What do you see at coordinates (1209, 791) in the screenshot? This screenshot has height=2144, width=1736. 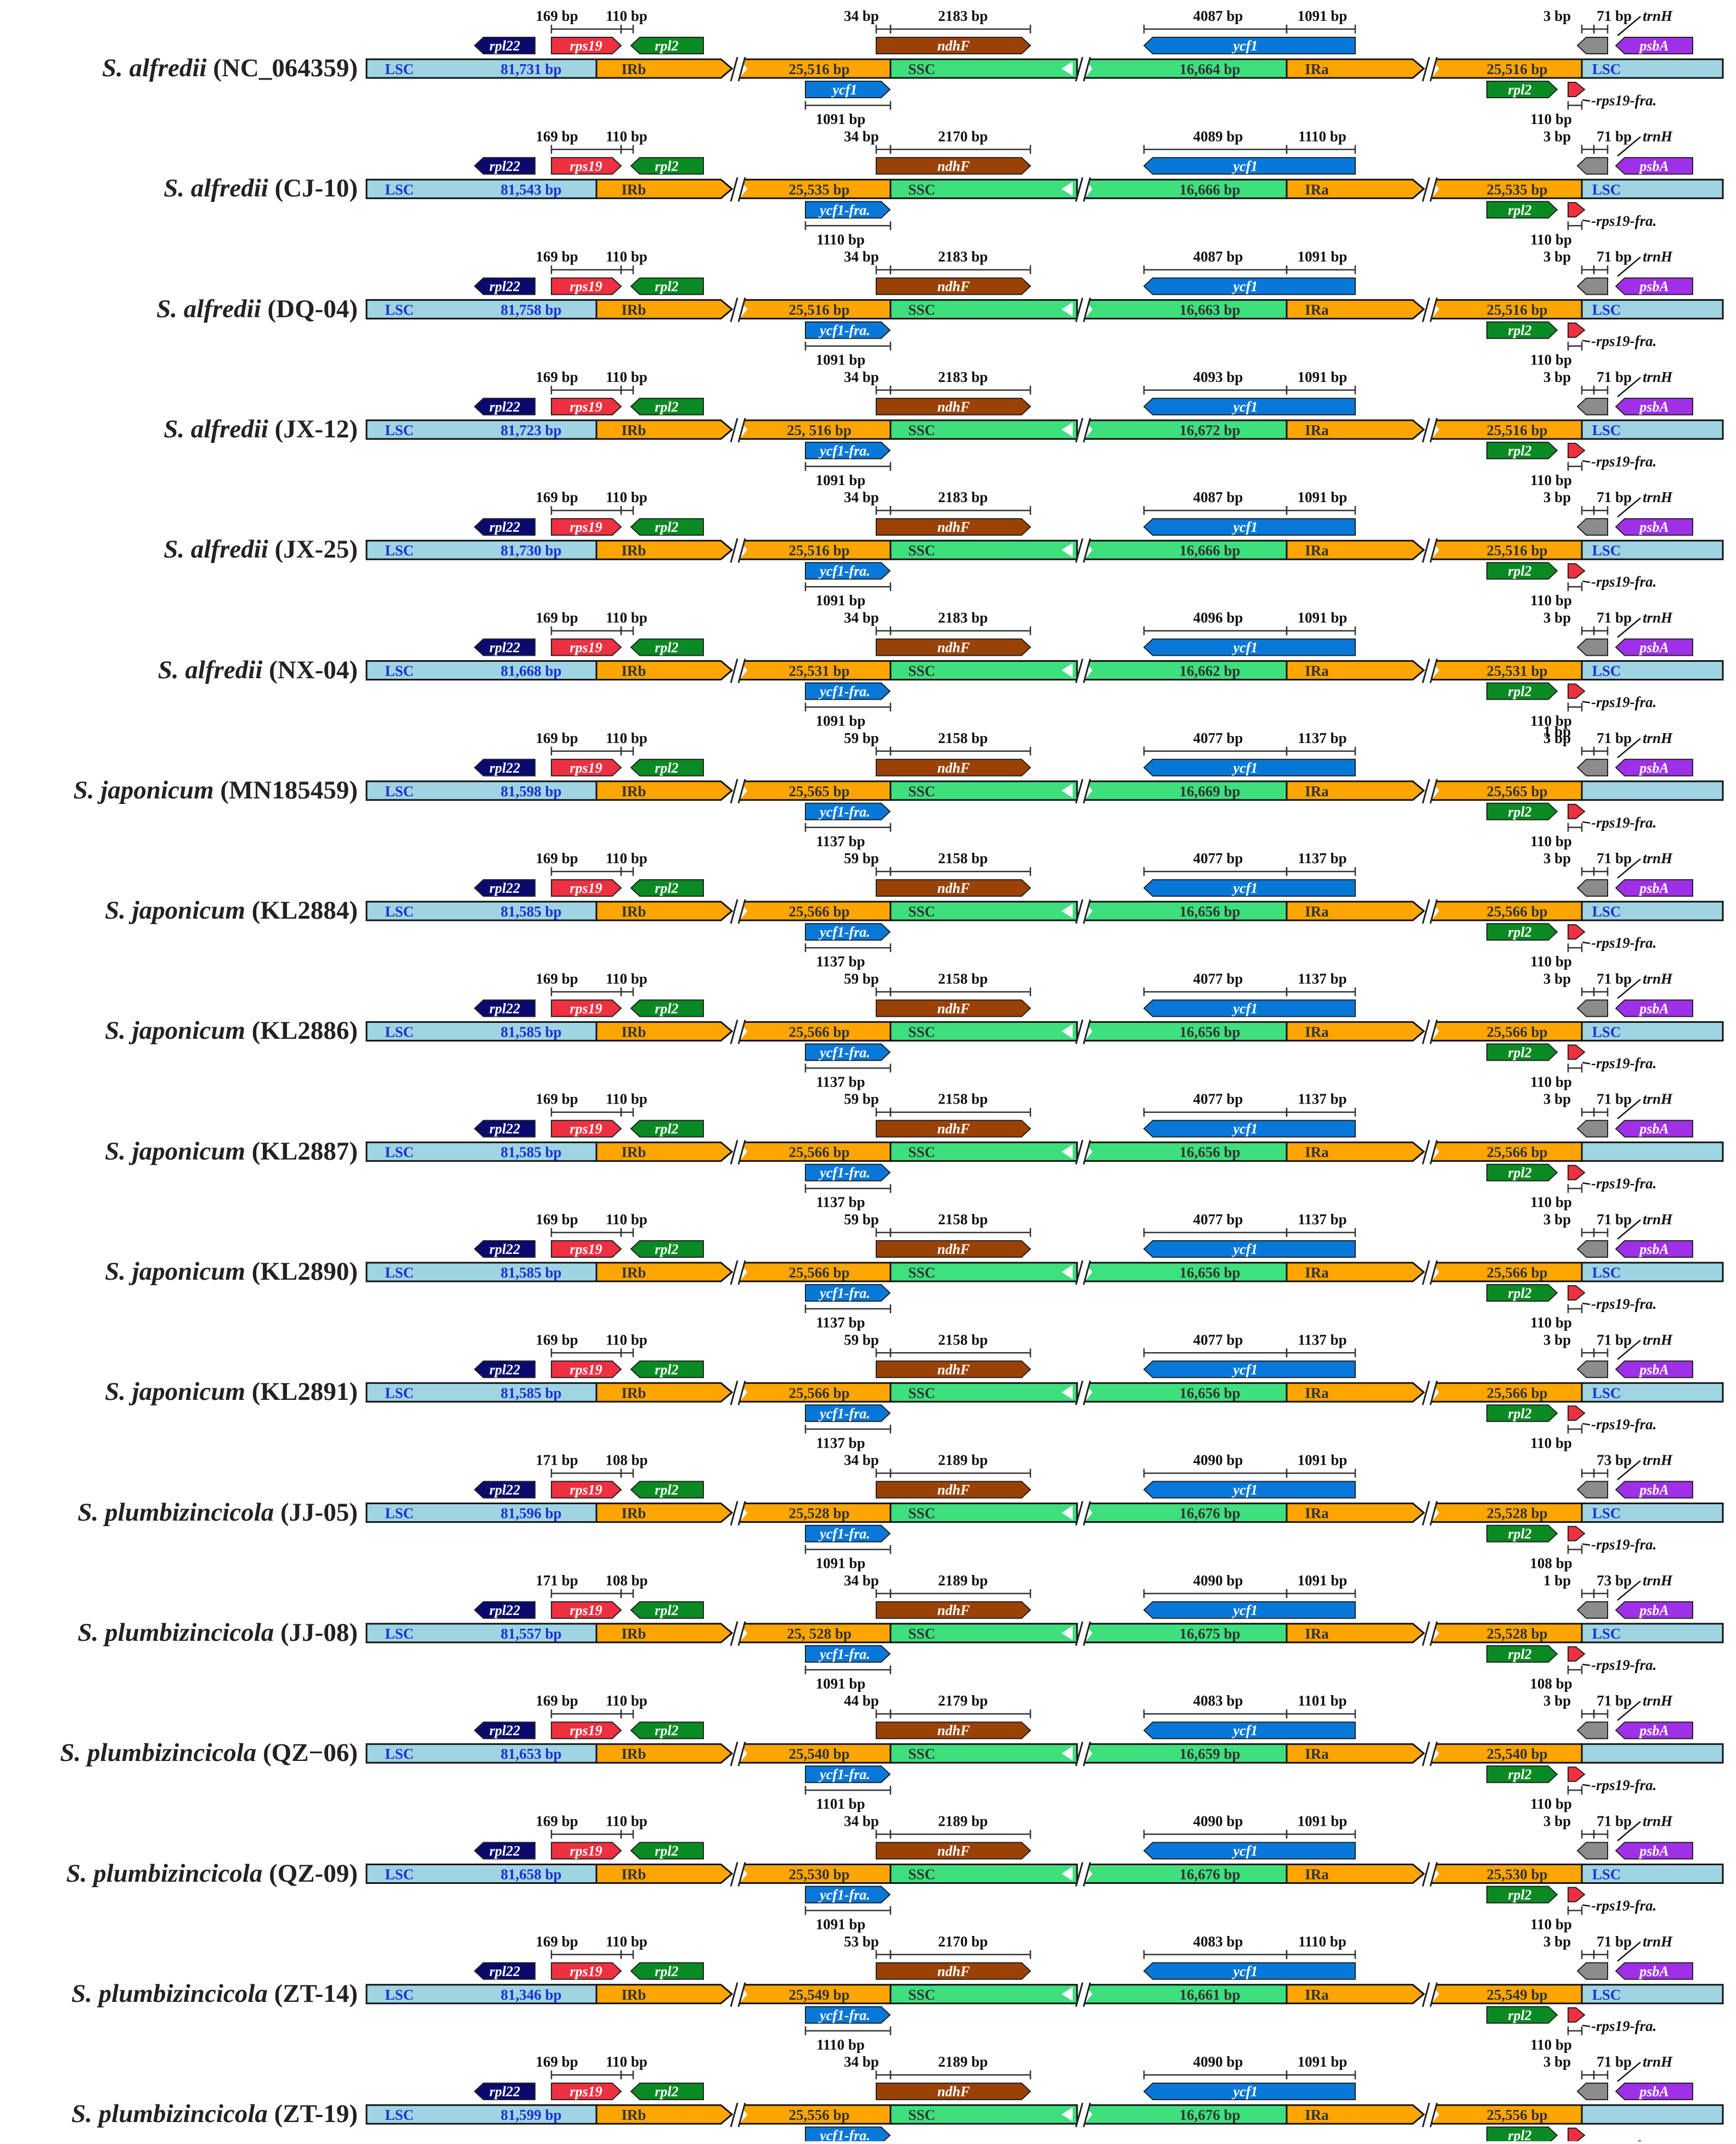 I see `ssc-size: 16,669 bp` at bounding box center [1209, 791].